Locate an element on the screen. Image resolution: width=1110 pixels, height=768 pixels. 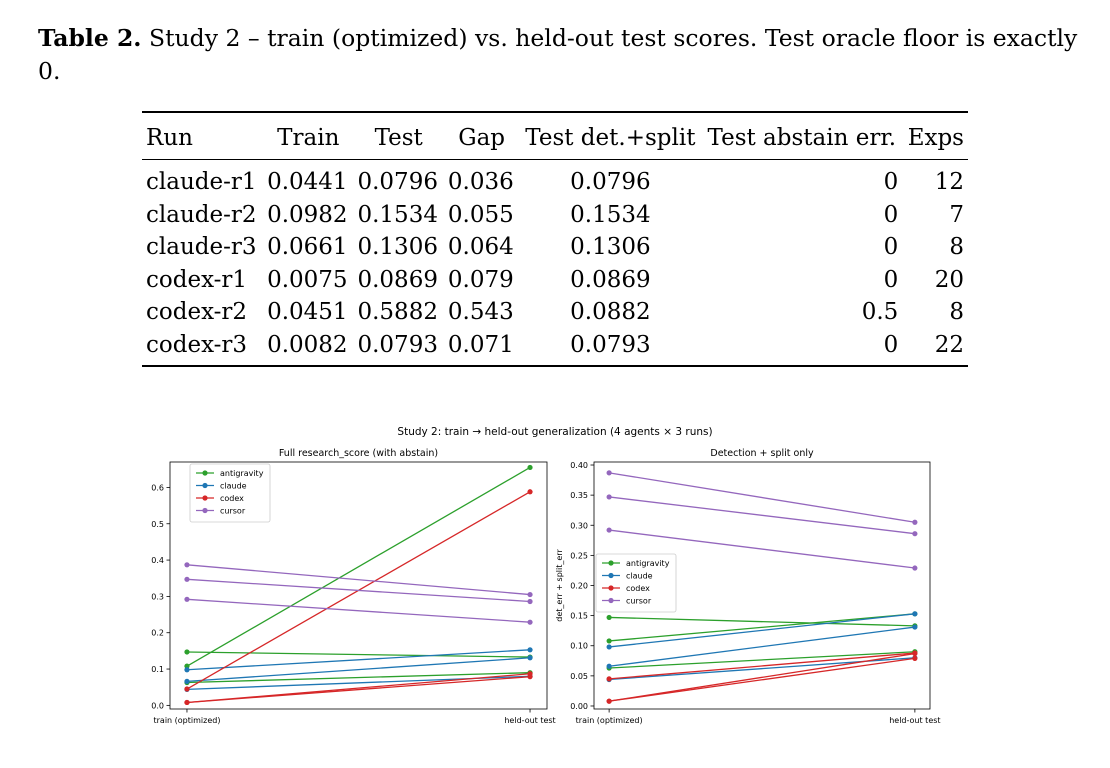
cell-train: 0.0661 is located at coordinates (307, 247).